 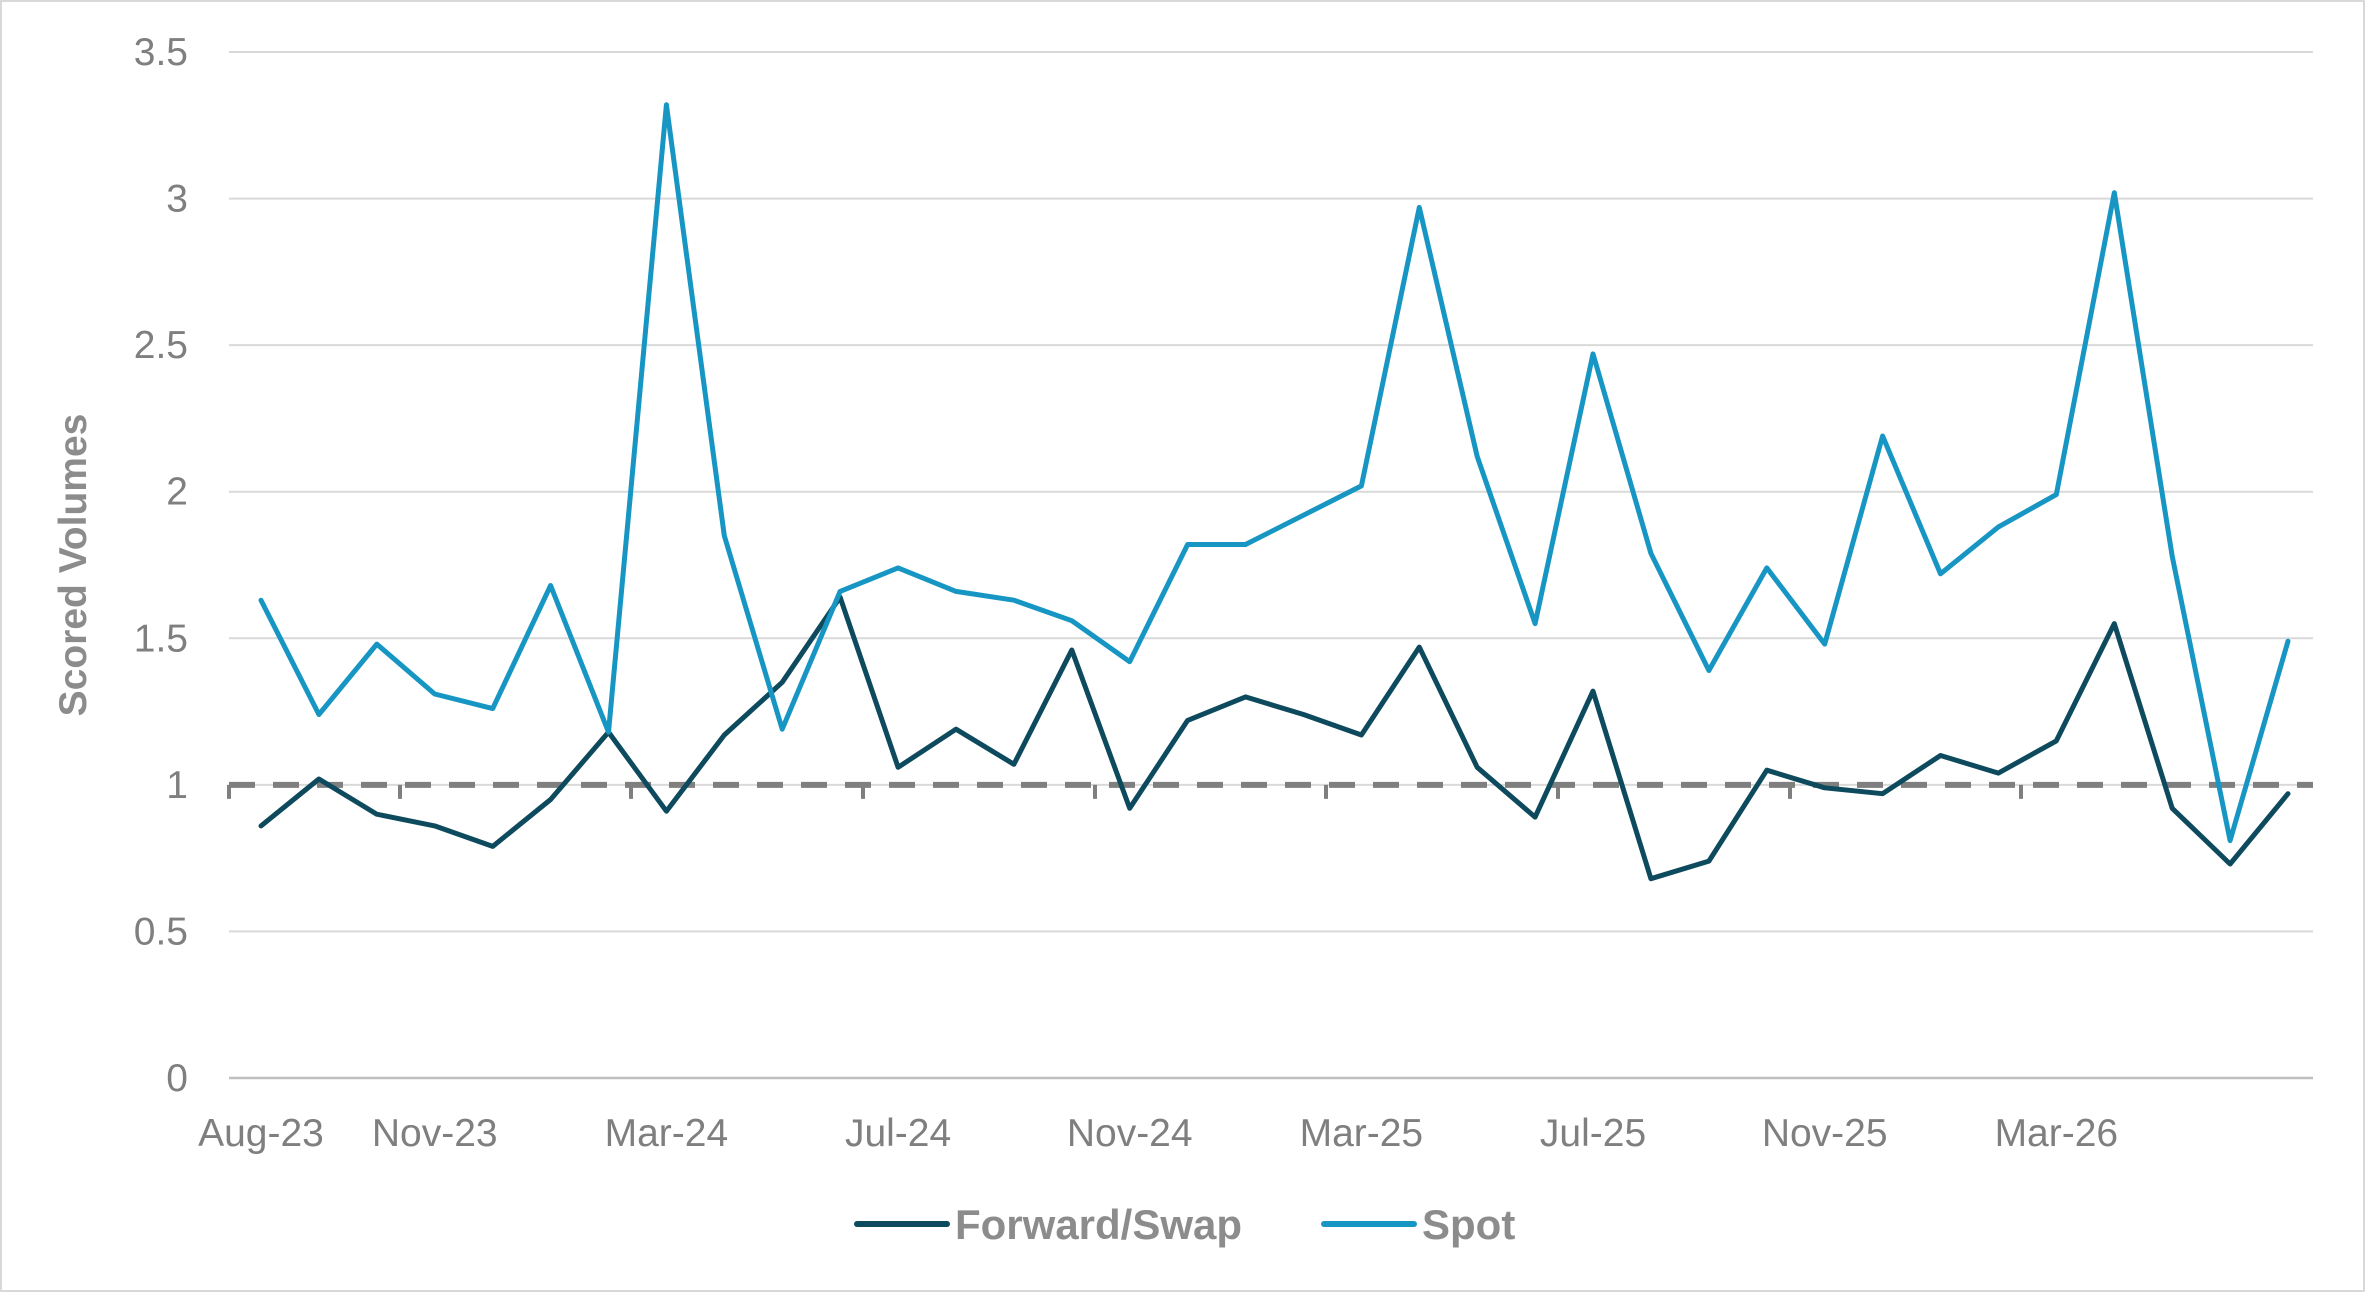 I want to click on x-tick-label: Nov-24, so click(x=1130, y=1133).